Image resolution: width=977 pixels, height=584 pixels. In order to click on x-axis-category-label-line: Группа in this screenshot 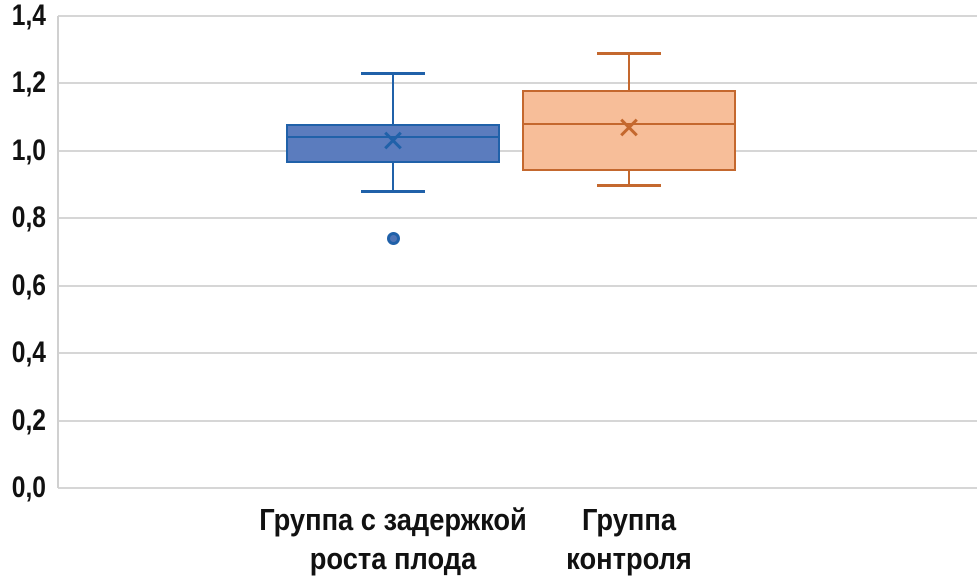, I will do `click(629, 519)`.